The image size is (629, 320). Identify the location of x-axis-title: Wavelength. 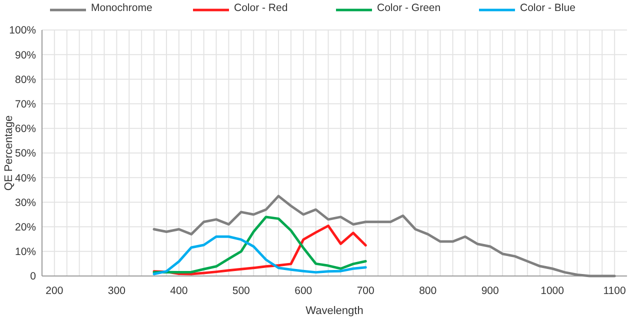
(335, 311).